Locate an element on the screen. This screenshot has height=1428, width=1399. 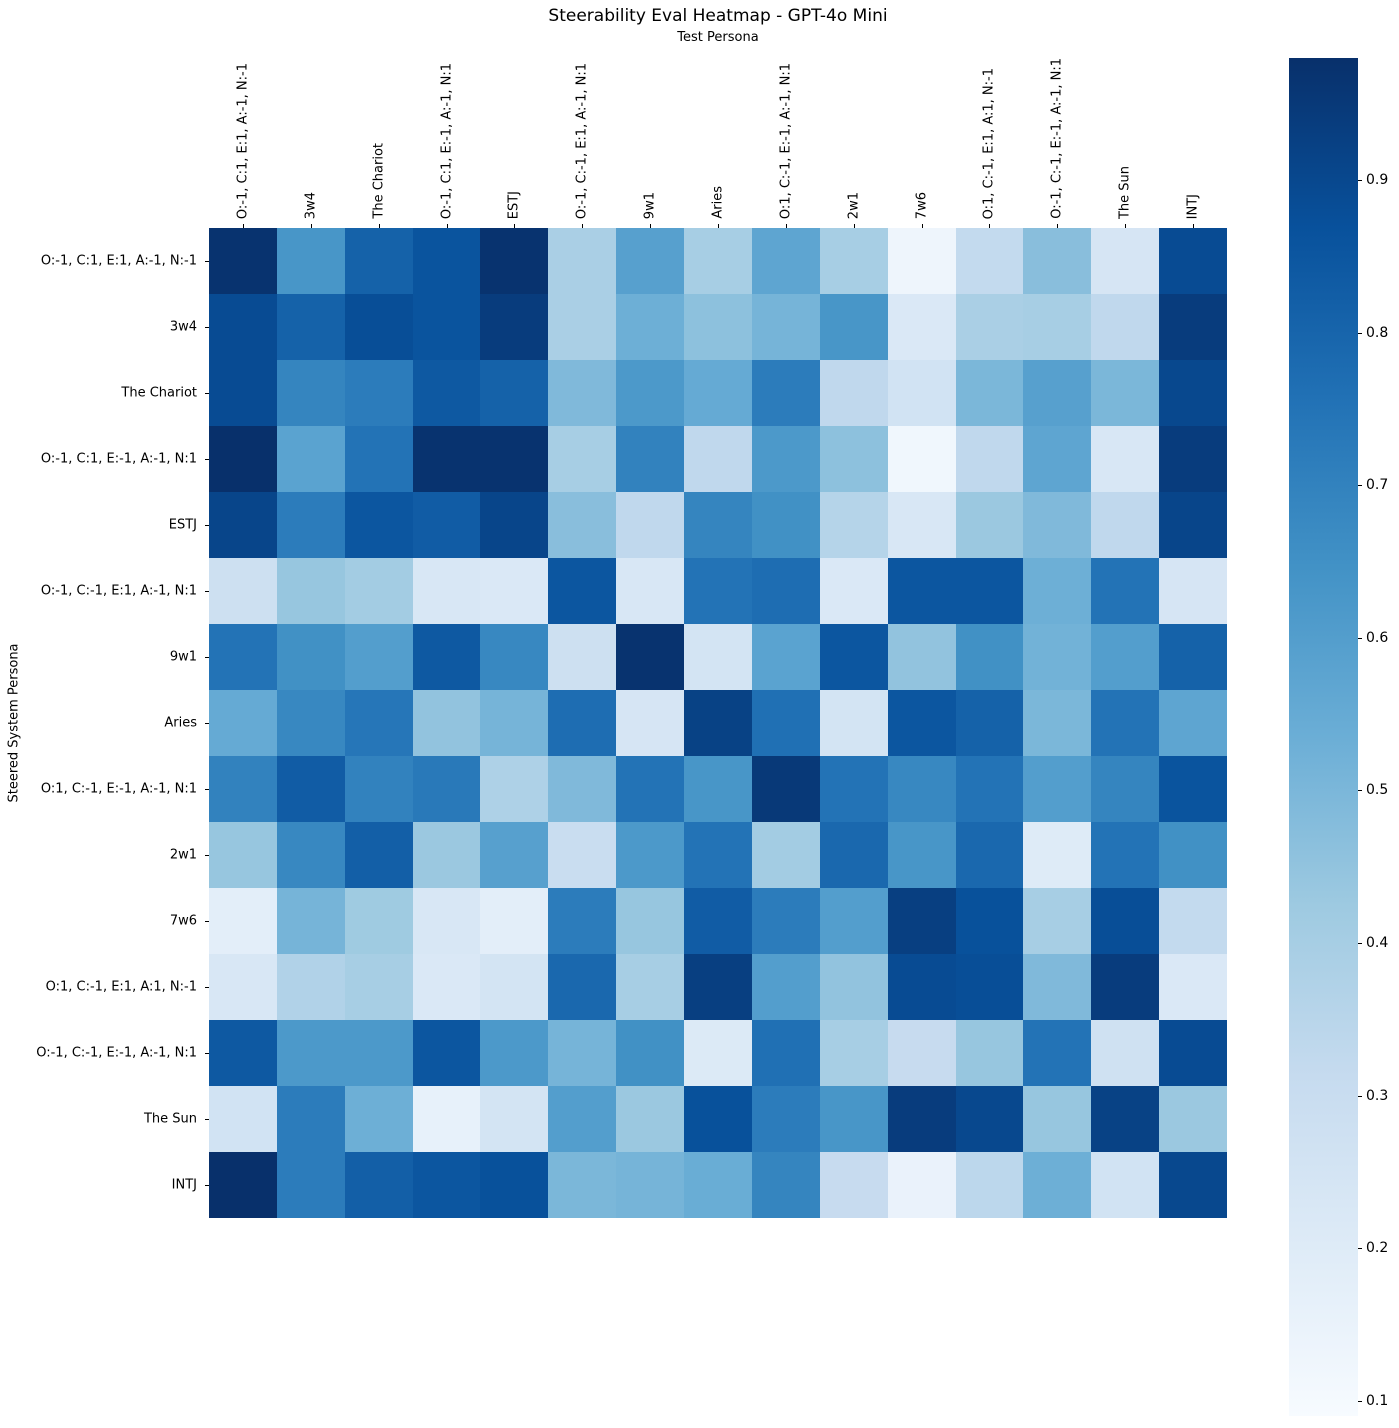
y-tick-label: O:1, C:-1, E:1, A:1, N:-1 is located at coordinates (121, 987).